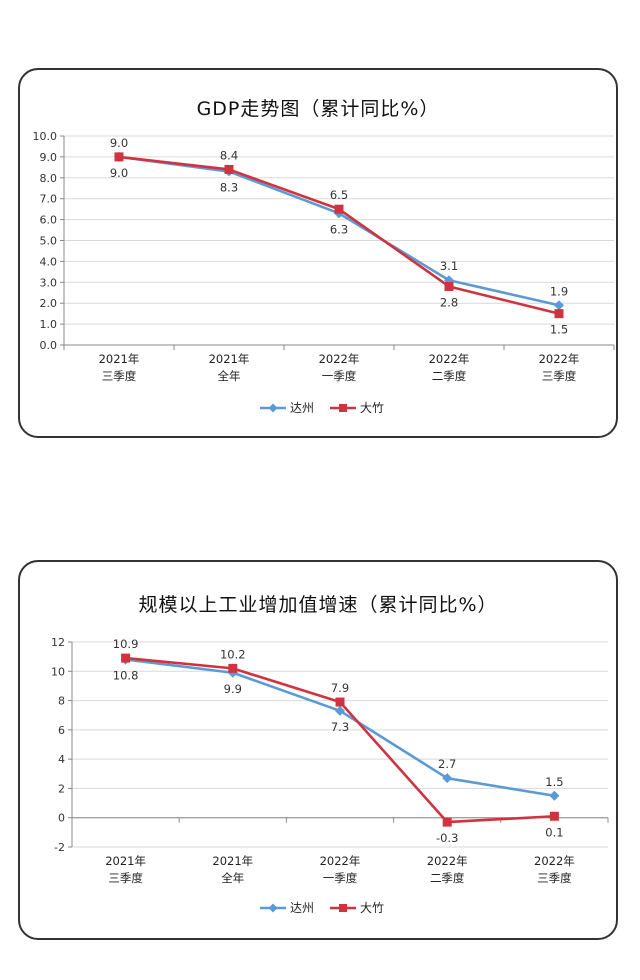 Image resolution: width=640 pixels, height=980 pixels. I want to click on data-label: 7.3, so click(340, 727).